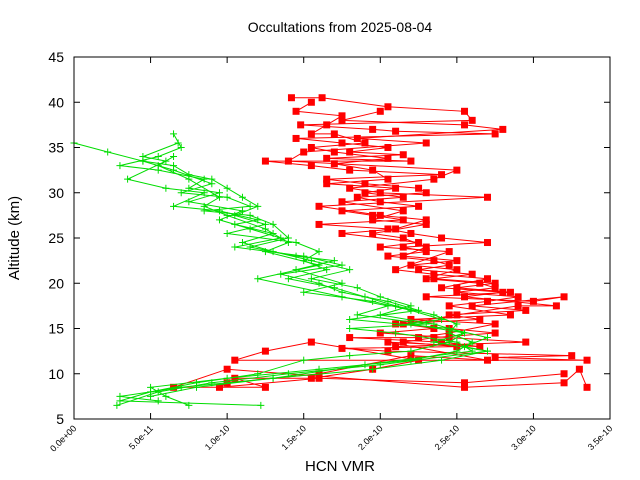 The image size is (640, 480). Describe the element at coordinates (340, 27) in the screenshot. I see `chart-title: Occultations from 2025-08-04` at that location.